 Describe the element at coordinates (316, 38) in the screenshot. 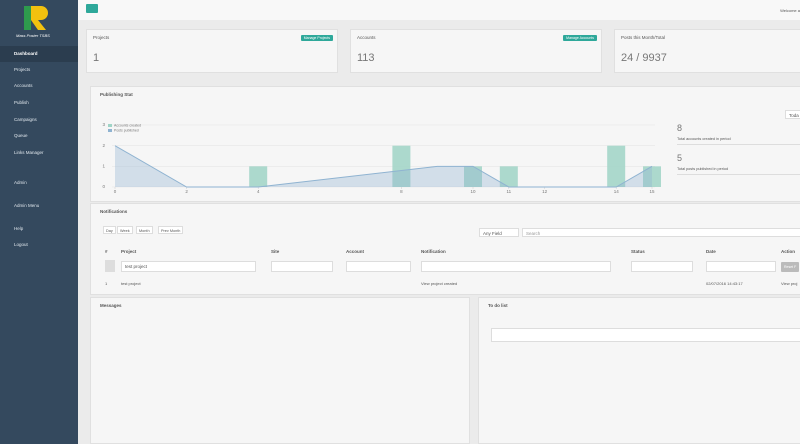

I see `card-button: Manage Projects` at that location.